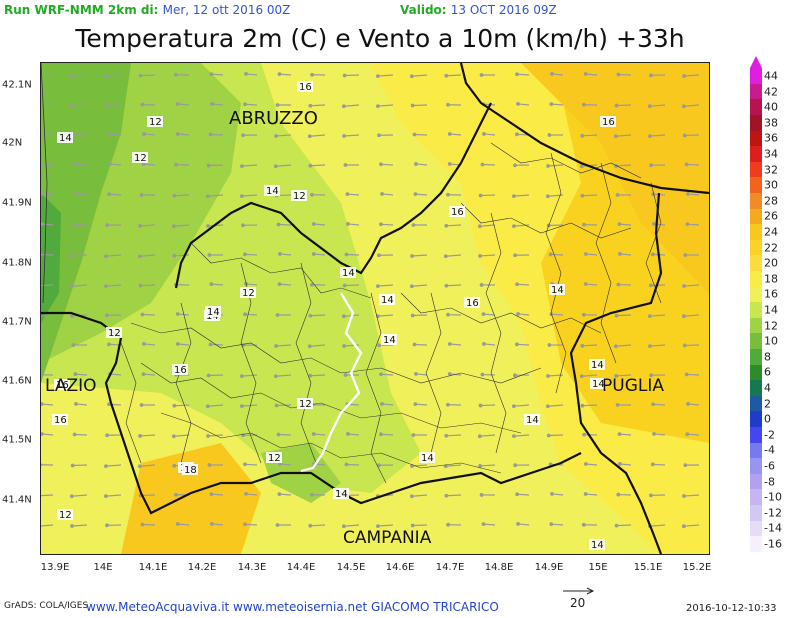 This screenshot has height=618, width=800. Describe the element at coordinates (81, 10) in the screenshot. I see `run-prefix: Run WRF-NMM 2km di:` at that location.